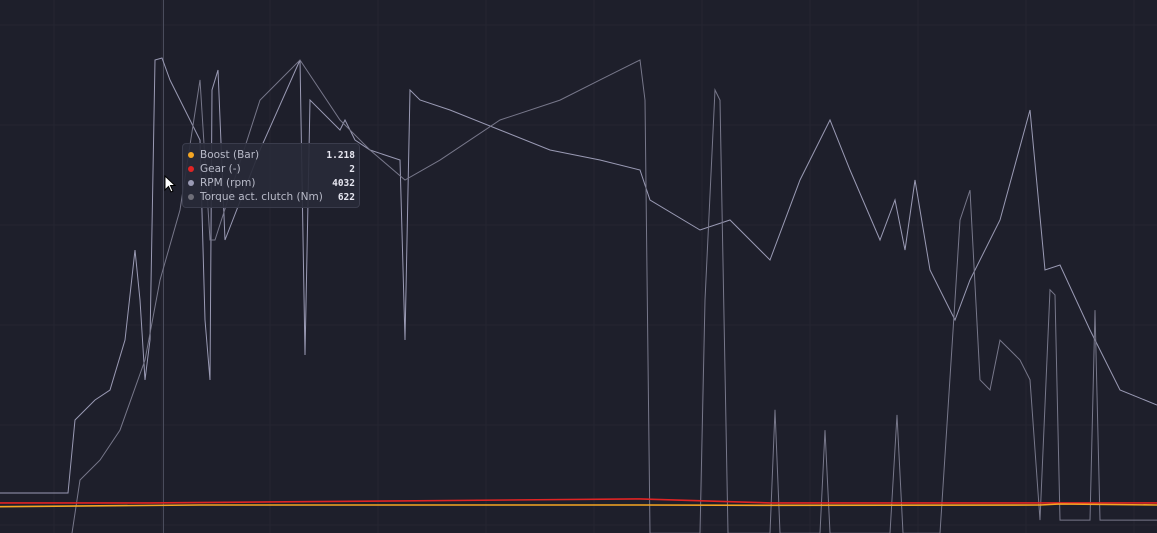  What do you see at coordinates (191, 169) in the screenshot?
I see `gear-dot-icon` at bounding box center [191, 169].